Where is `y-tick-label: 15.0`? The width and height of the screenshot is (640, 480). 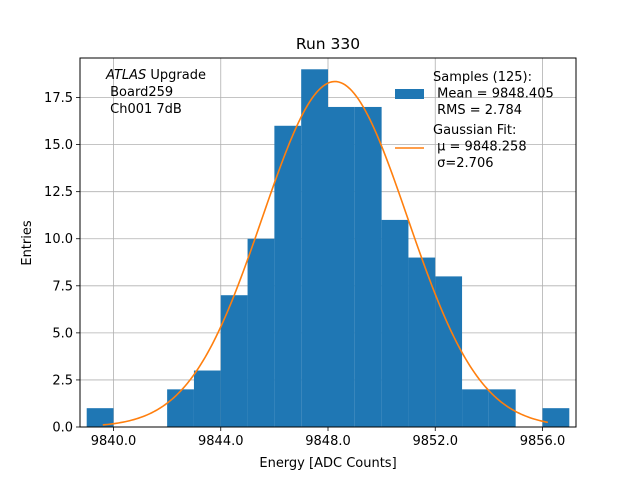 y-tick-label: 15.0 is located at coordinates (58, 145).